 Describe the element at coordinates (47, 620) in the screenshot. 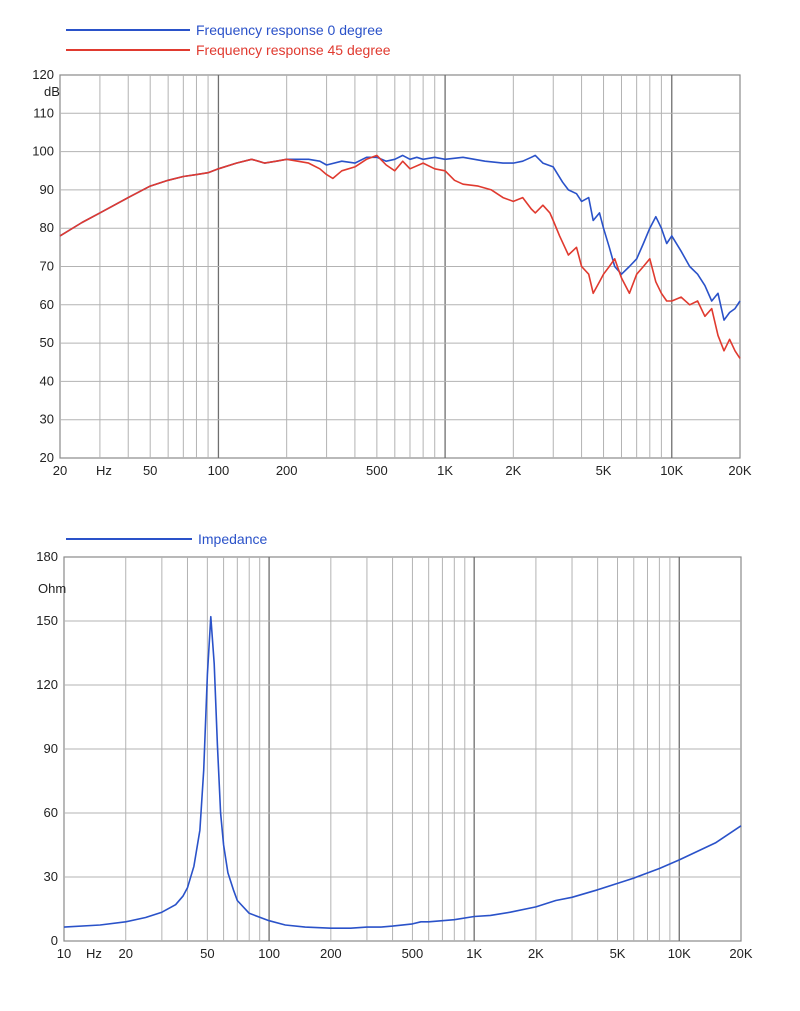

I see `y-tick-label: 150` at that location.